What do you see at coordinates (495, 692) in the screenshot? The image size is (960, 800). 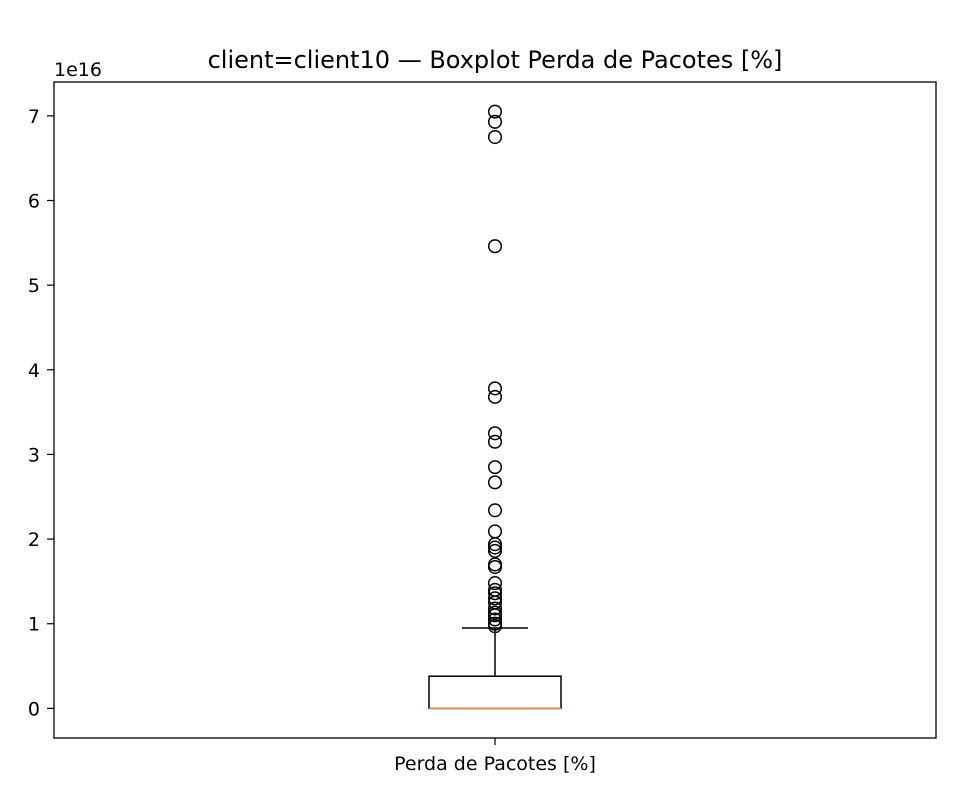 I see `box-iqr` at bounding box center [495, 692].